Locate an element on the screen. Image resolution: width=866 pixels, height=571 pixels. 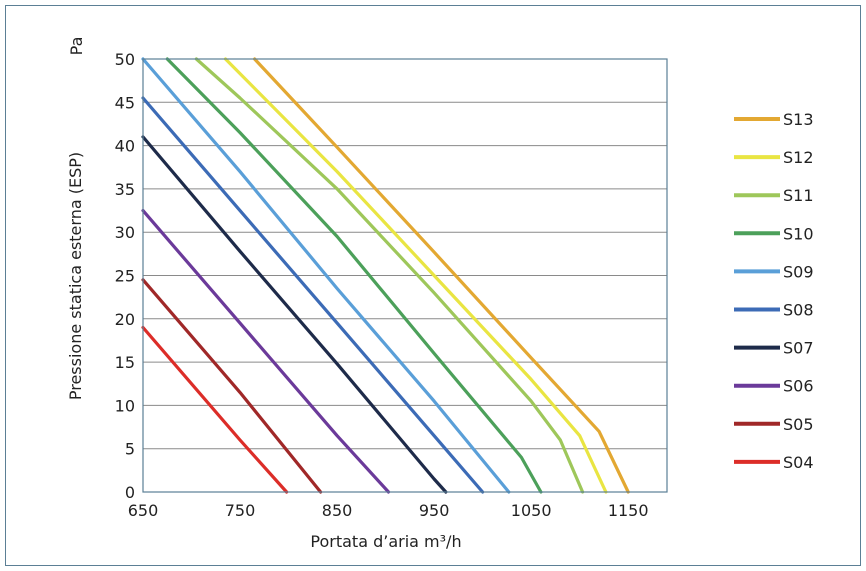
y-tick-label: 45 is located at coordinates (125, 102).